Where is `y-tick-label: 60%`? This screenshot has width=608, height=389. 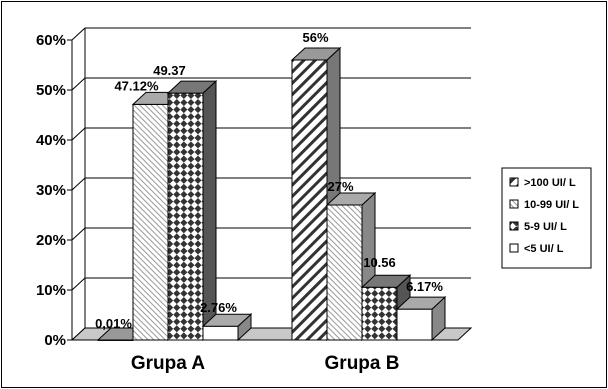
y-tick-label: 60% is located at coordinates (51, 40).